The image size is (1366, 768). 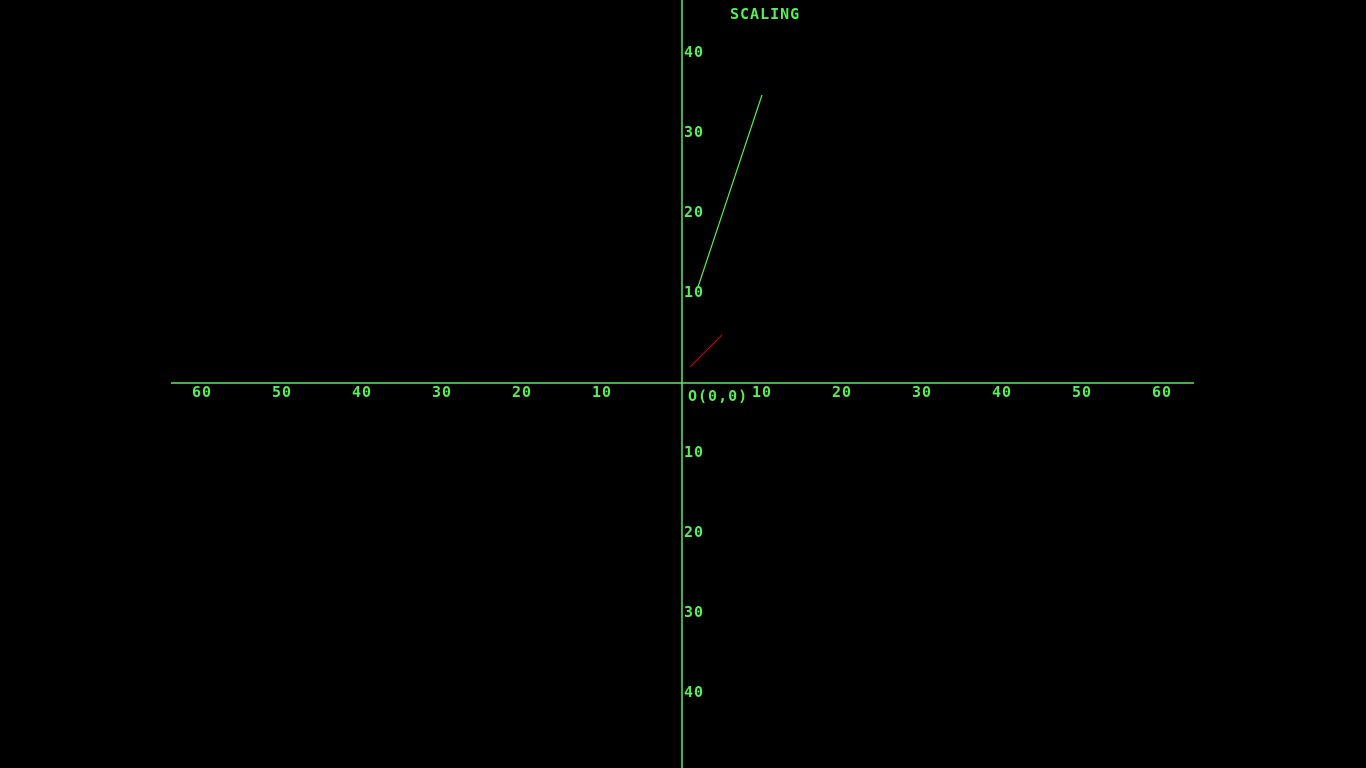 I want to click on origin-label: O(0,0), so click(x=718, y=396).